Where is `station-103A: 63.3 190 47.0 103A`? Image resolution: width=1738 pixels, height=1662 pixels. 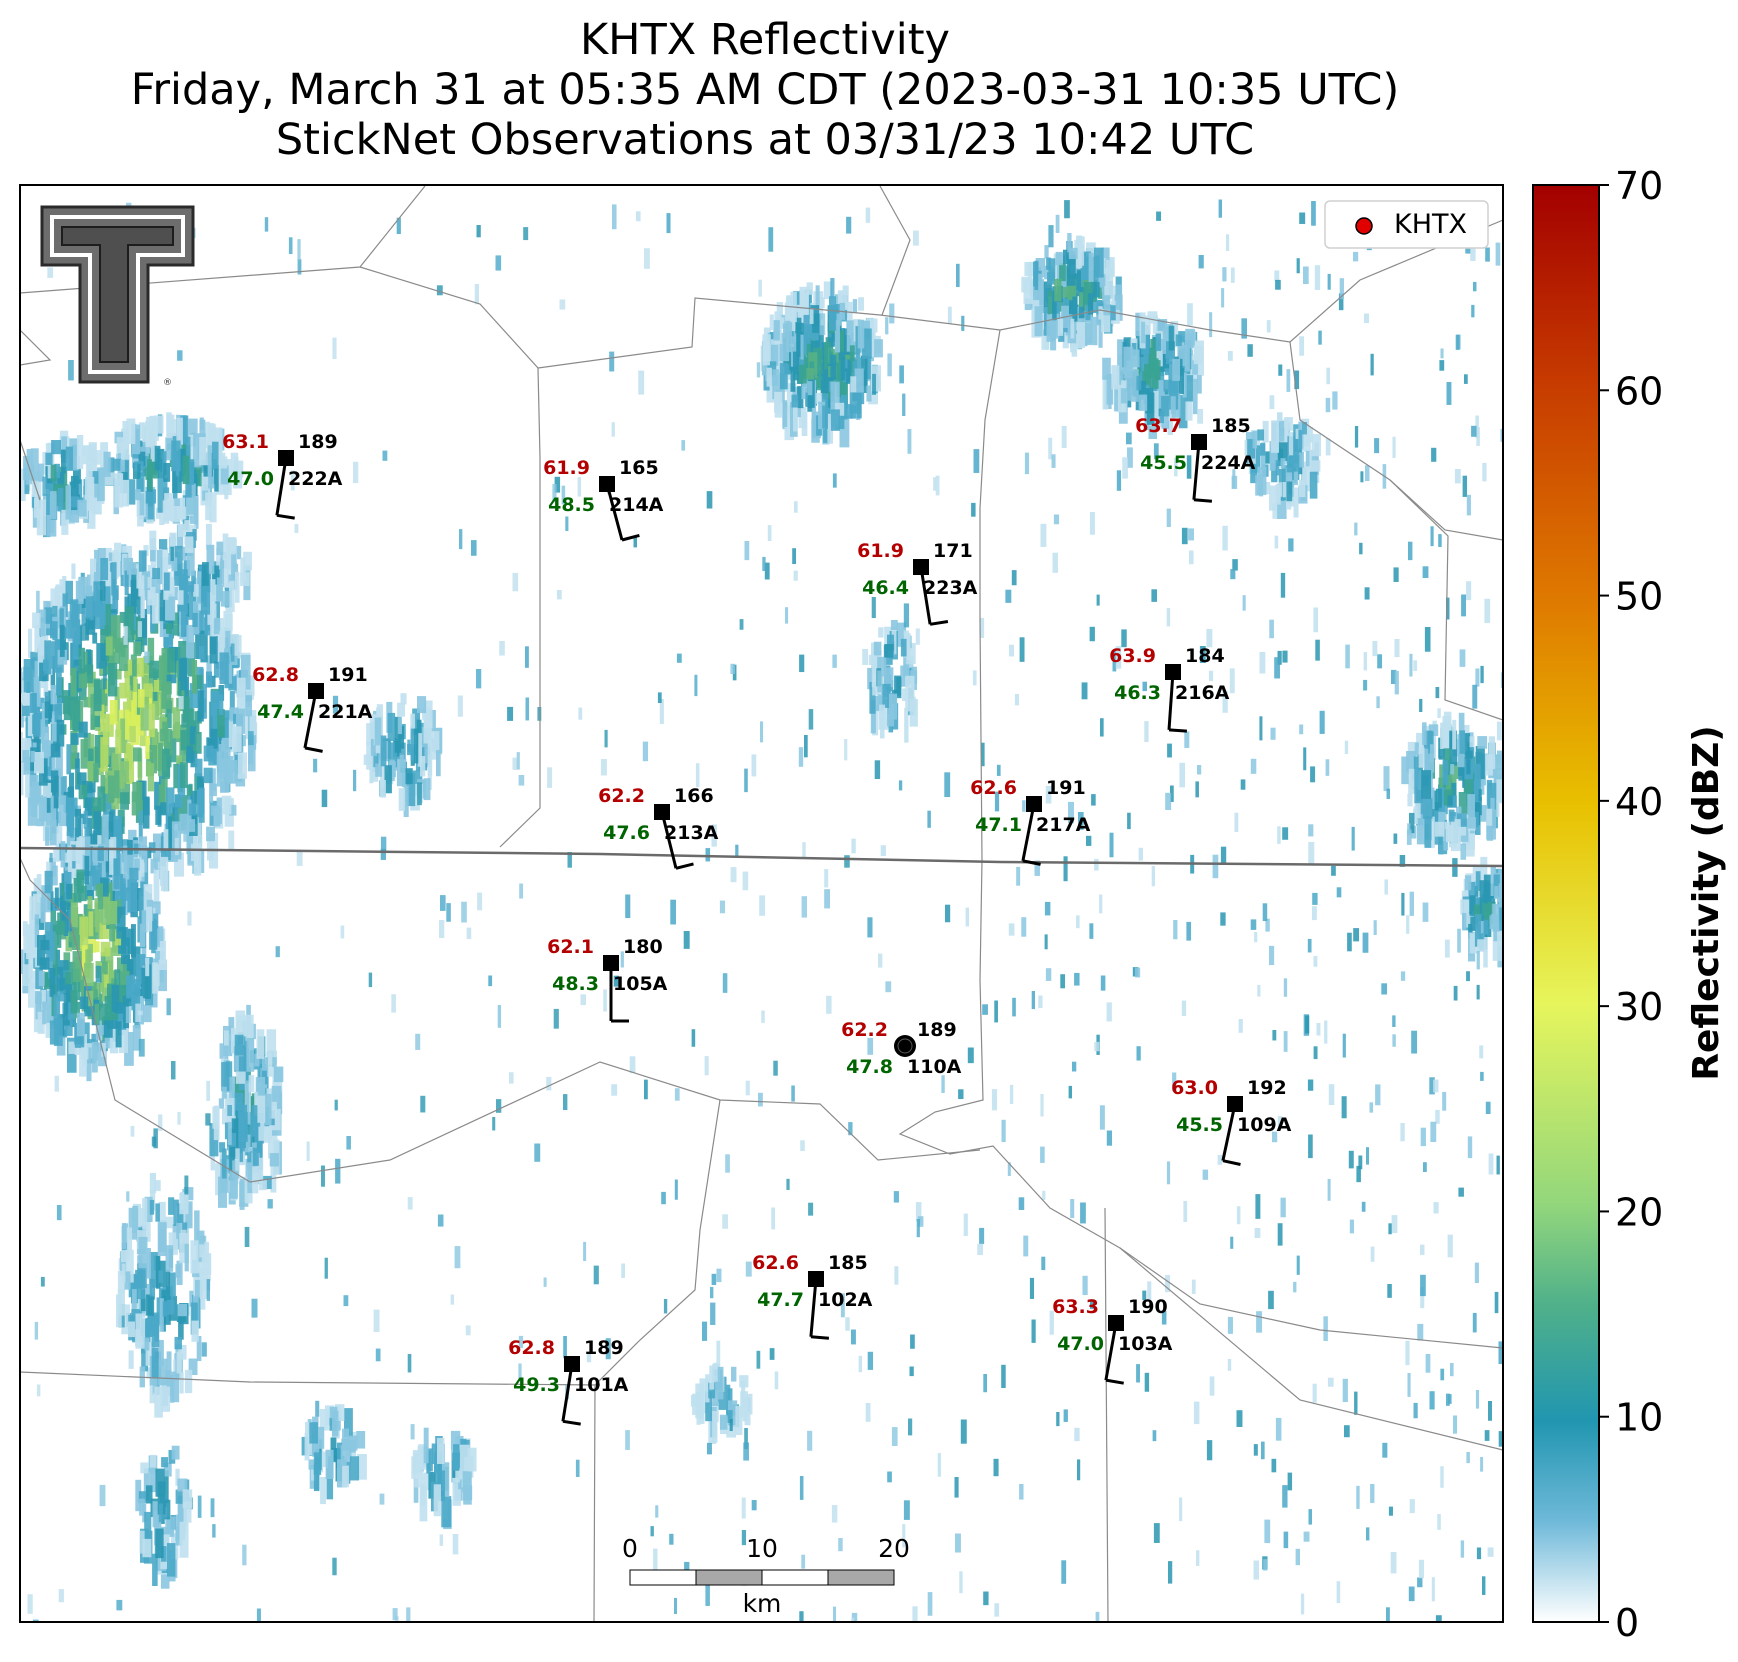 station-103A: 63.3 190 47.0 103A is located at coordinates (1112, 1340).